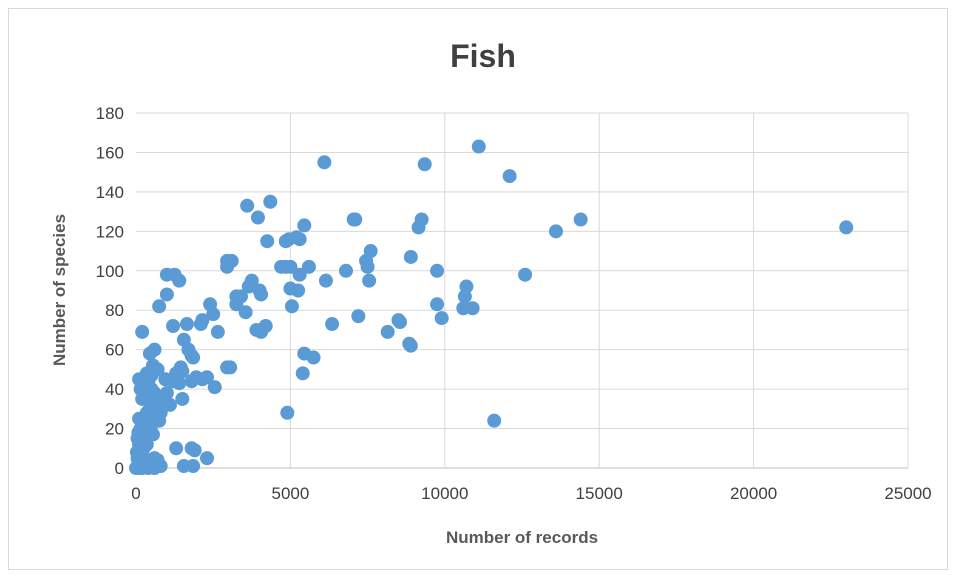 The height and width of the screenshot is (578, 957). I want to click on y-axis-label: Number of species, so click(59, 290).